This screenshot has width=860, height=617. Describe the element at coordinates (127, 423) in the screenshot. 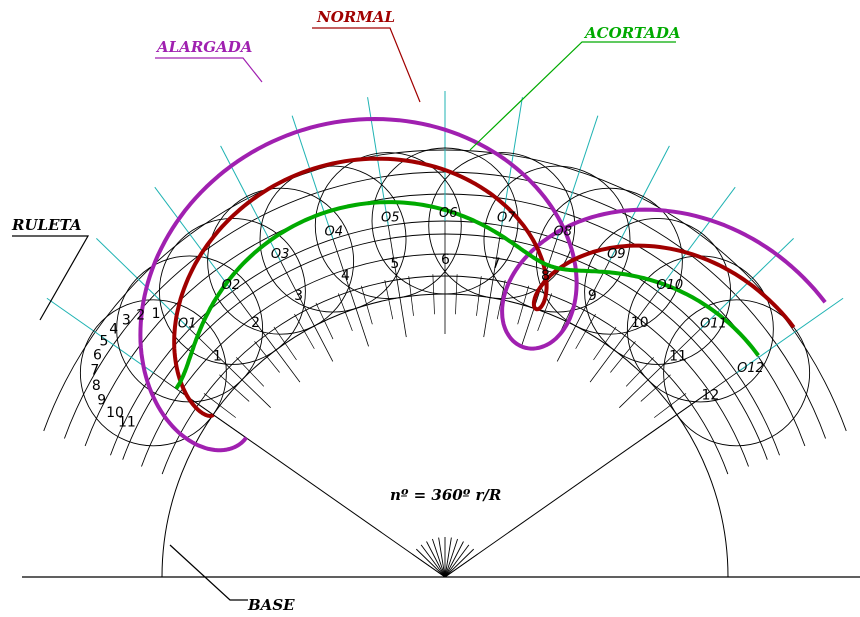

I see `rolling-number: 11` at that location.